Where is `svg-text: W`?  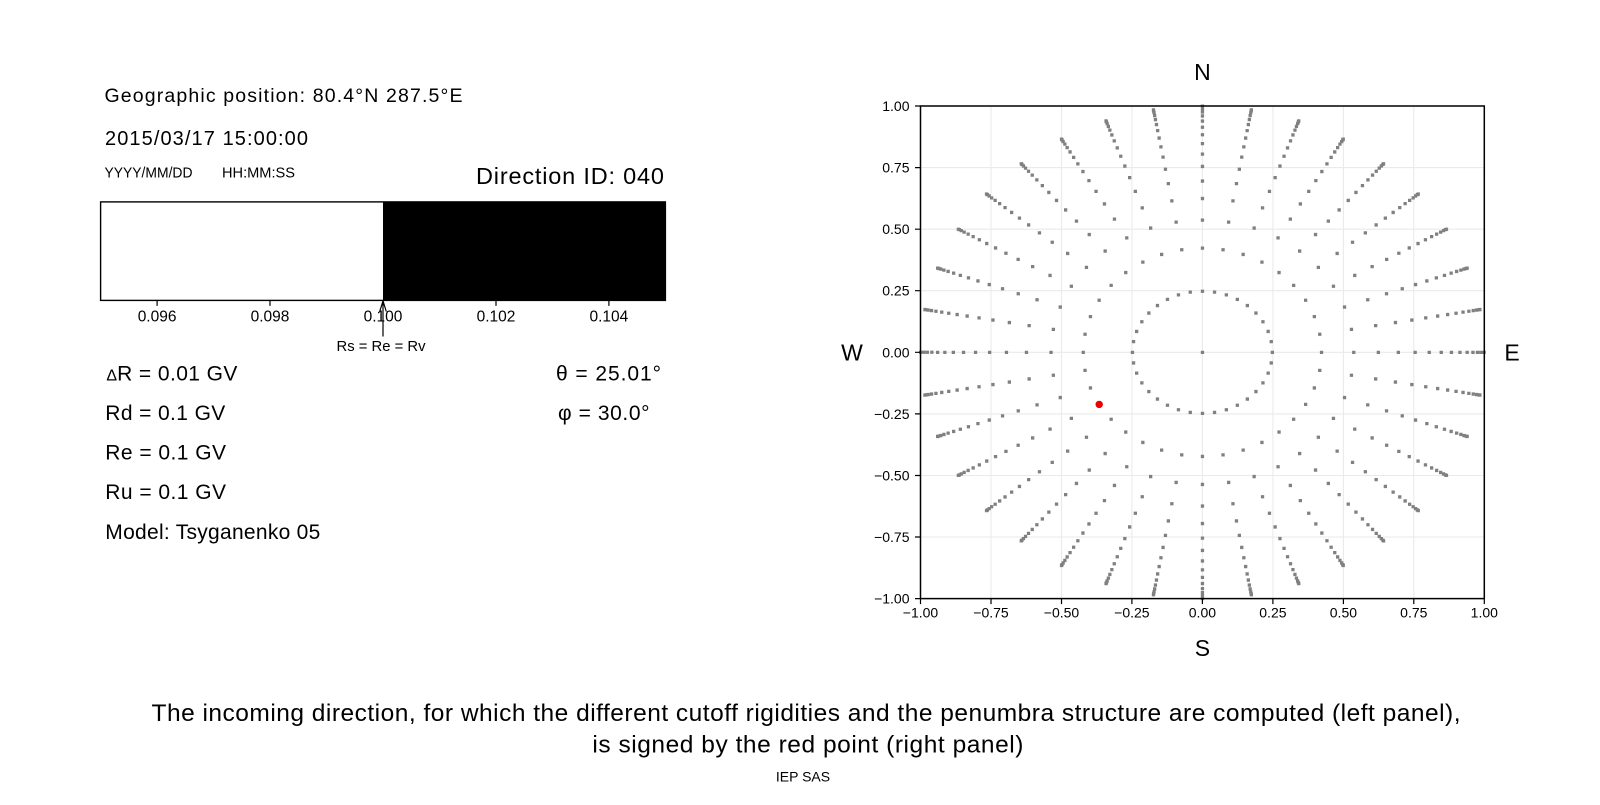 svg-text: W is located at coordinates (852, 352).